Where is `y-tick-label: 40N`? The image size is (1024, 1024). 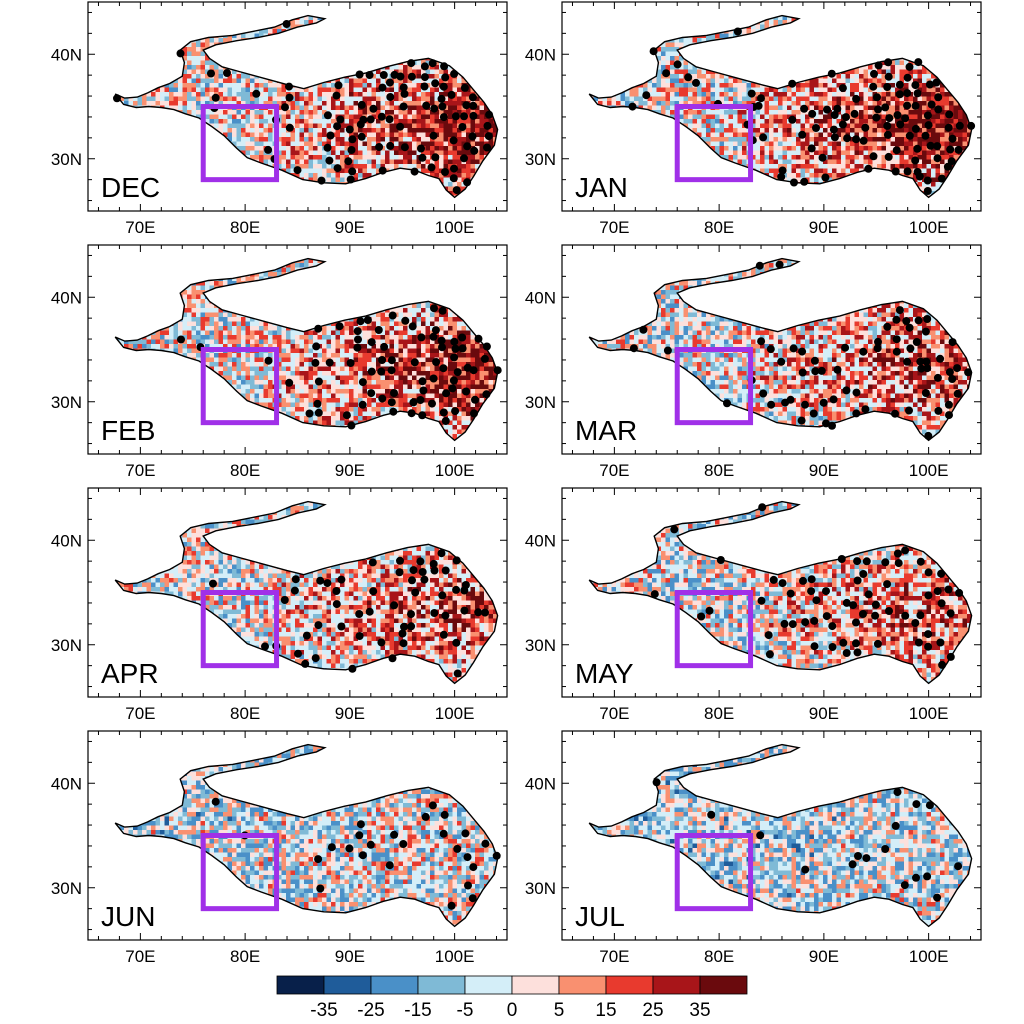 y-tick-label: 40N is located at coordinates (540, 540).